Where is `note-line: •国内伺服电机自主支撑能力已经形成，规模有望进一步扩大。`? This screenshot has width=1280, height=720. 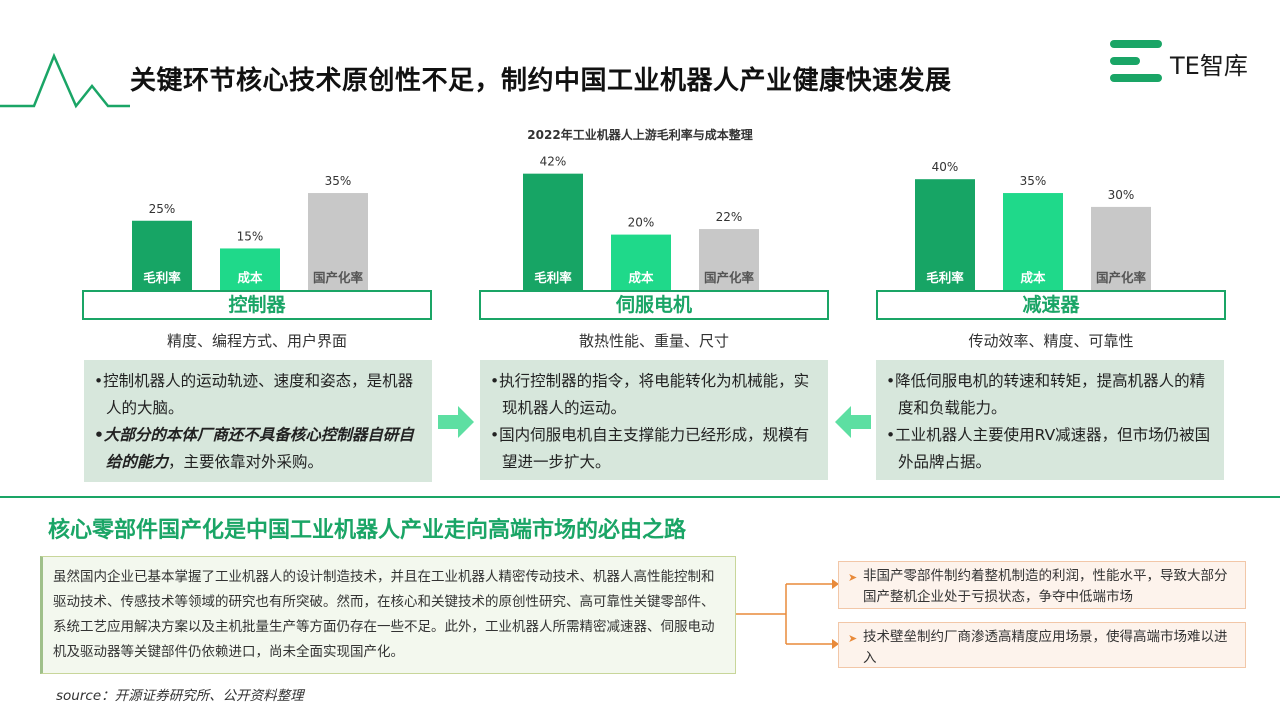
note-line: •国内伺服电机自主支撑能力已经形成，规模有望进一步扩大。 is located at coordinates (650, 448).